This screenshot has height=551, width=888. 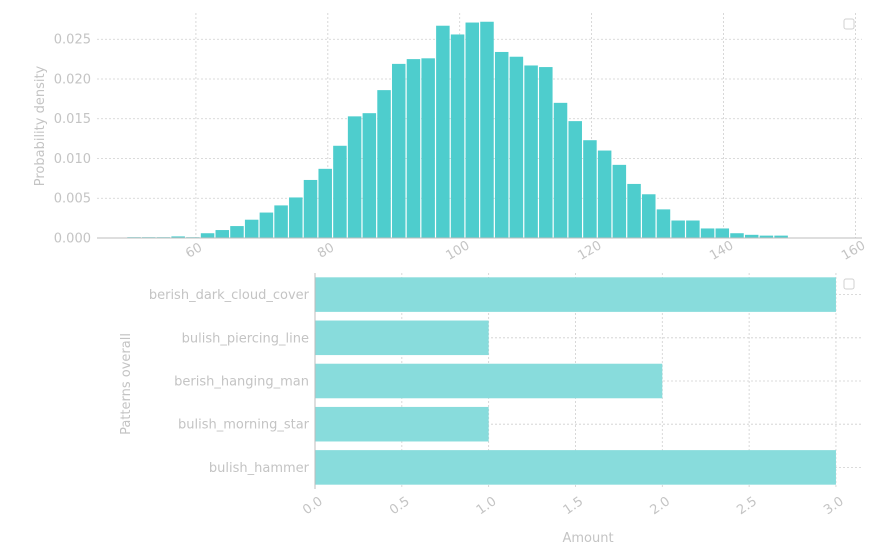 What do you see at coordinates (313, 506) in the screenshot?
I see `bar-chart-x-tick-label: 0.0` at bounding box center [313, 506].